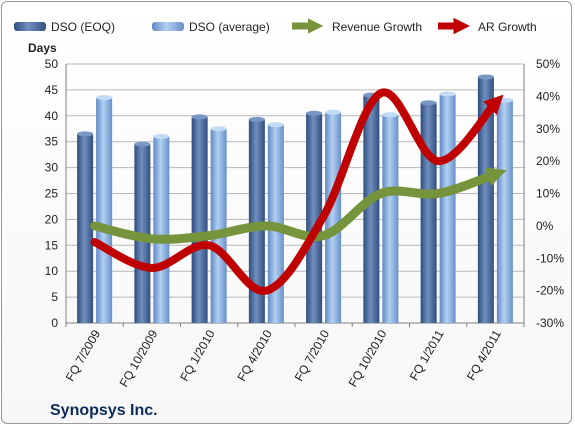 This screenshot has height=427, width=575. Describe the element at coordinates (168, 26) in the screenshot. I see `legend-swatch-dso-average` at that location.